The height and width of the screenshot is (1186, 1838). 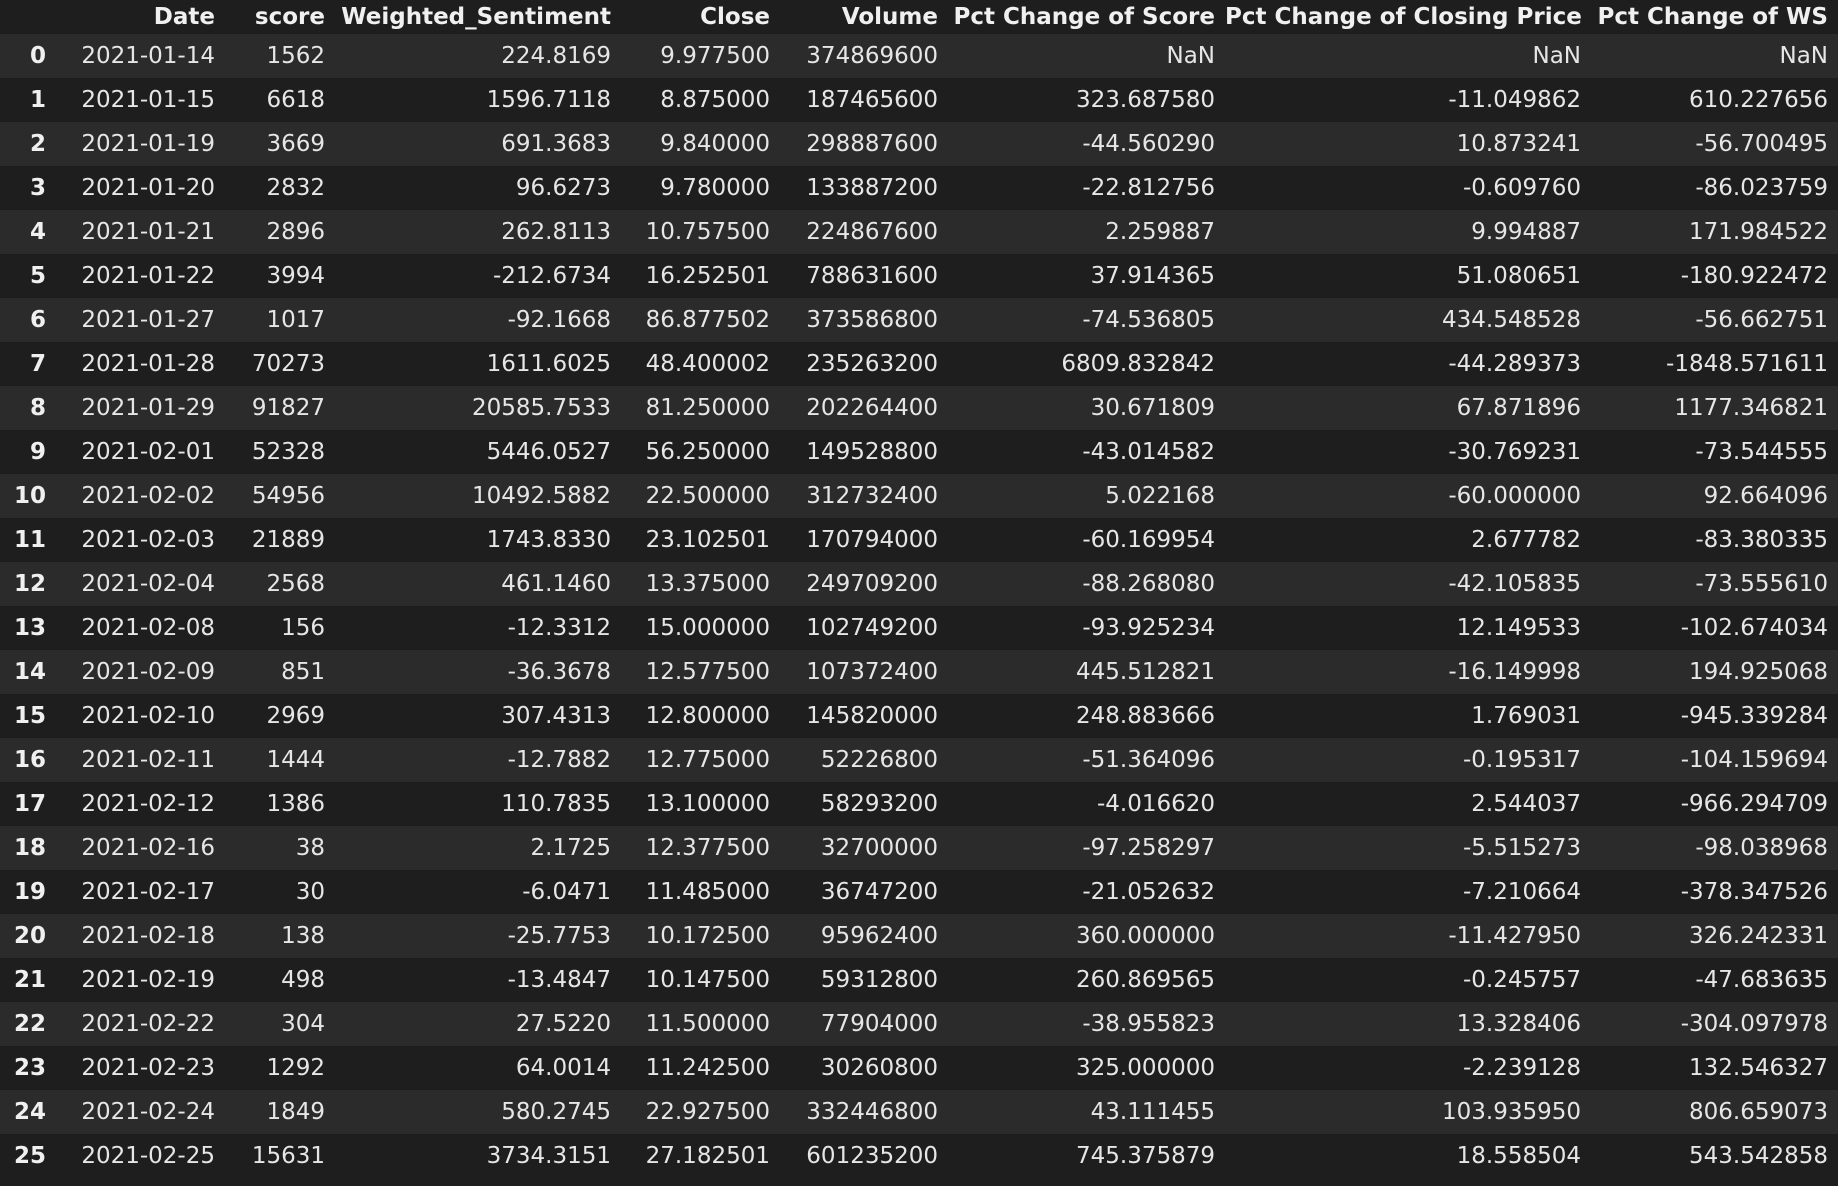 What do you see at coordinates (295, 760) in the screenshot?
I see `table-cell: 1444` at bounding box center [295, 760].